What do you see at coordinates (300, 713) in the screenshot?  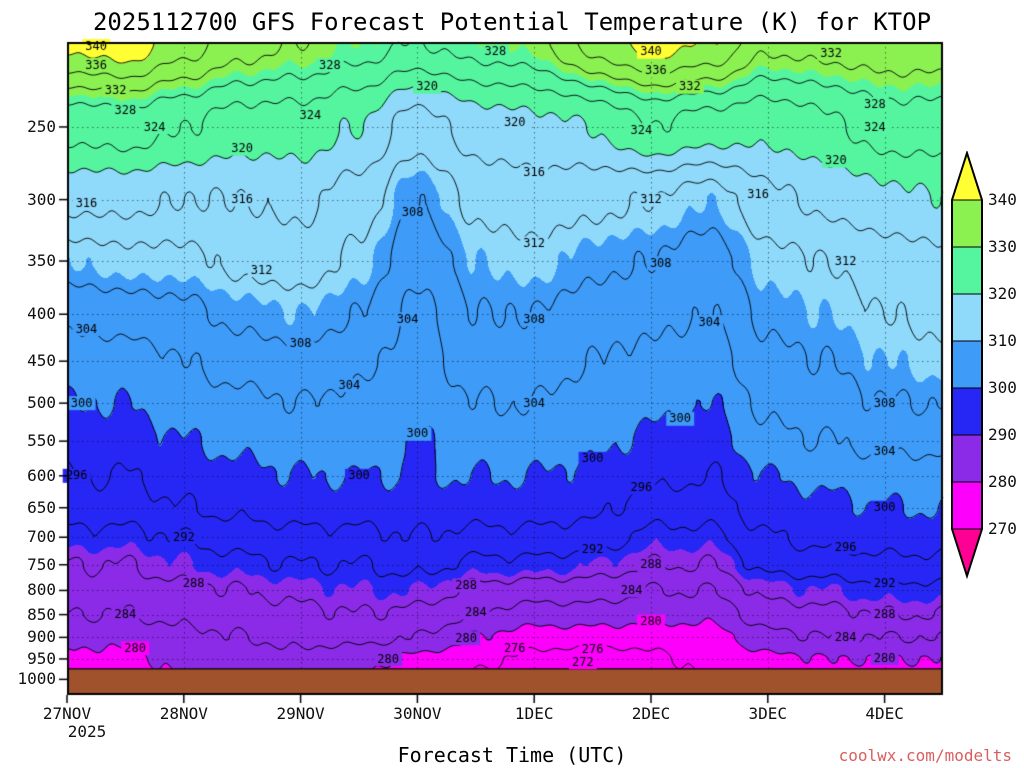 I see `x-tick-label: 29NOV` at bounding box center [300, 713].